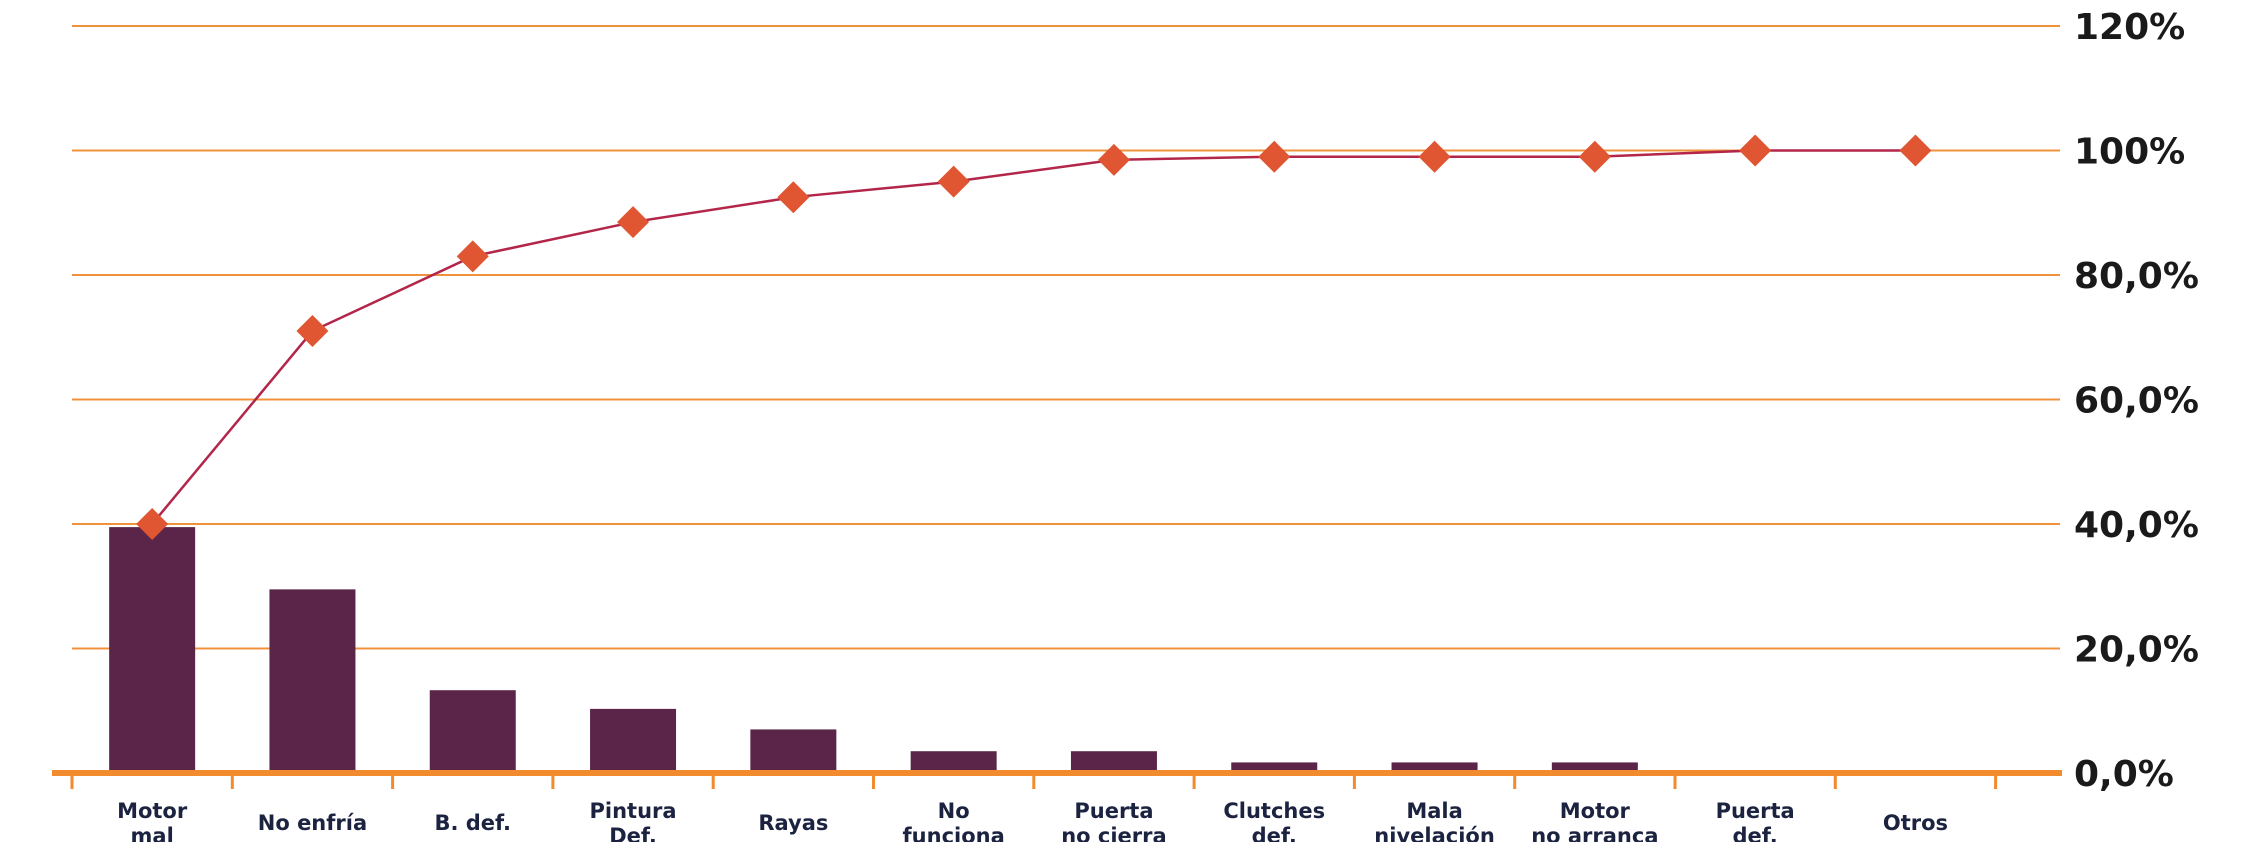 The height and width of the screenshot is (847, 2246). What do you see at coordinates (1113, 820) in the screenshot?
I see `x-tick-label: Puerta no cierra` at bounding box center [1113, 820].